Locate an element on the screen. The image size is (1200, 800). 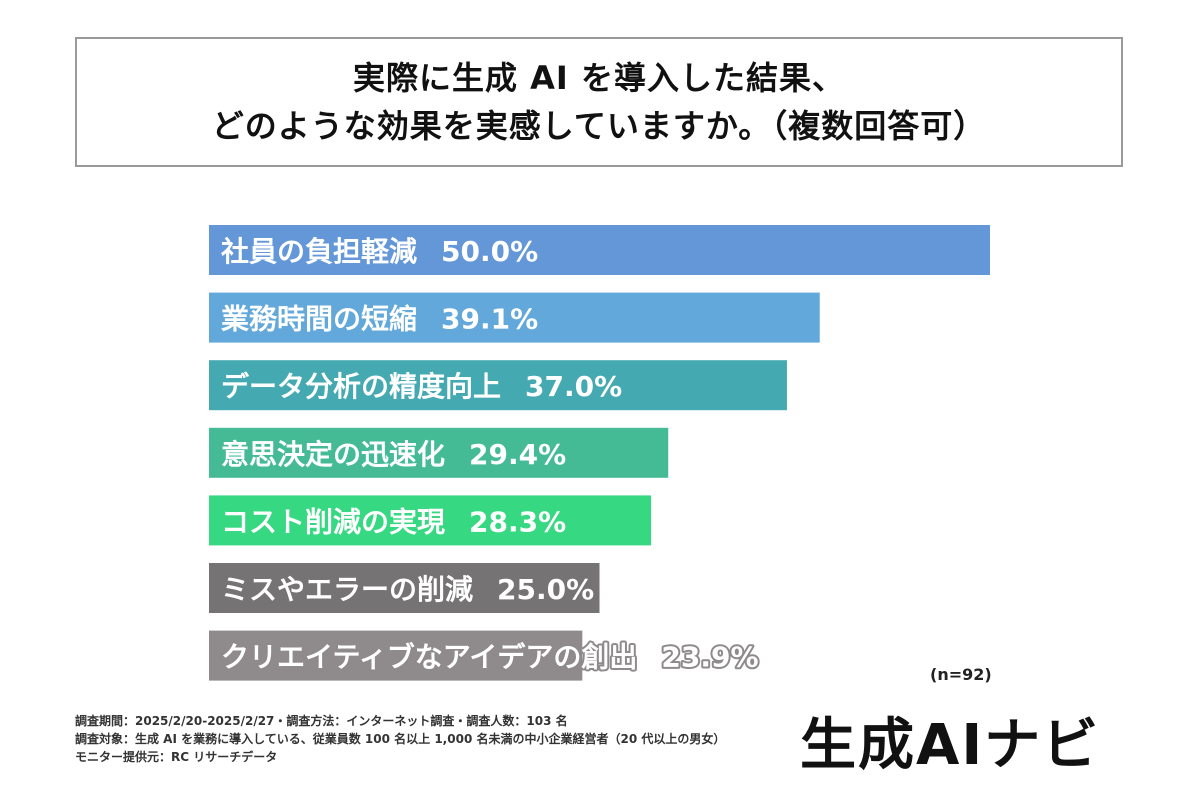
bar-value-2: 39.1% is located at coordinates (489, 319).